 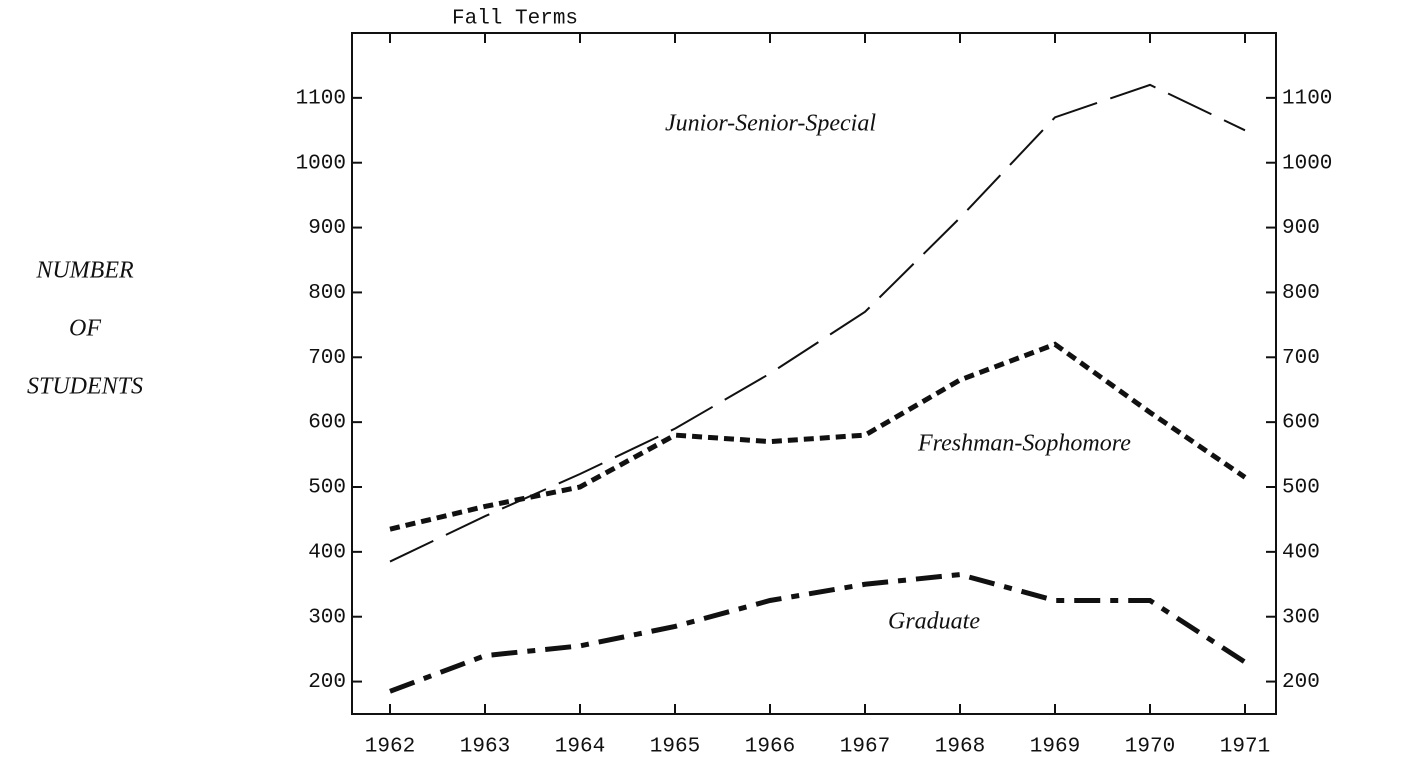 I want to click on x-tick-label: 1967, so click(x=865, y=747).